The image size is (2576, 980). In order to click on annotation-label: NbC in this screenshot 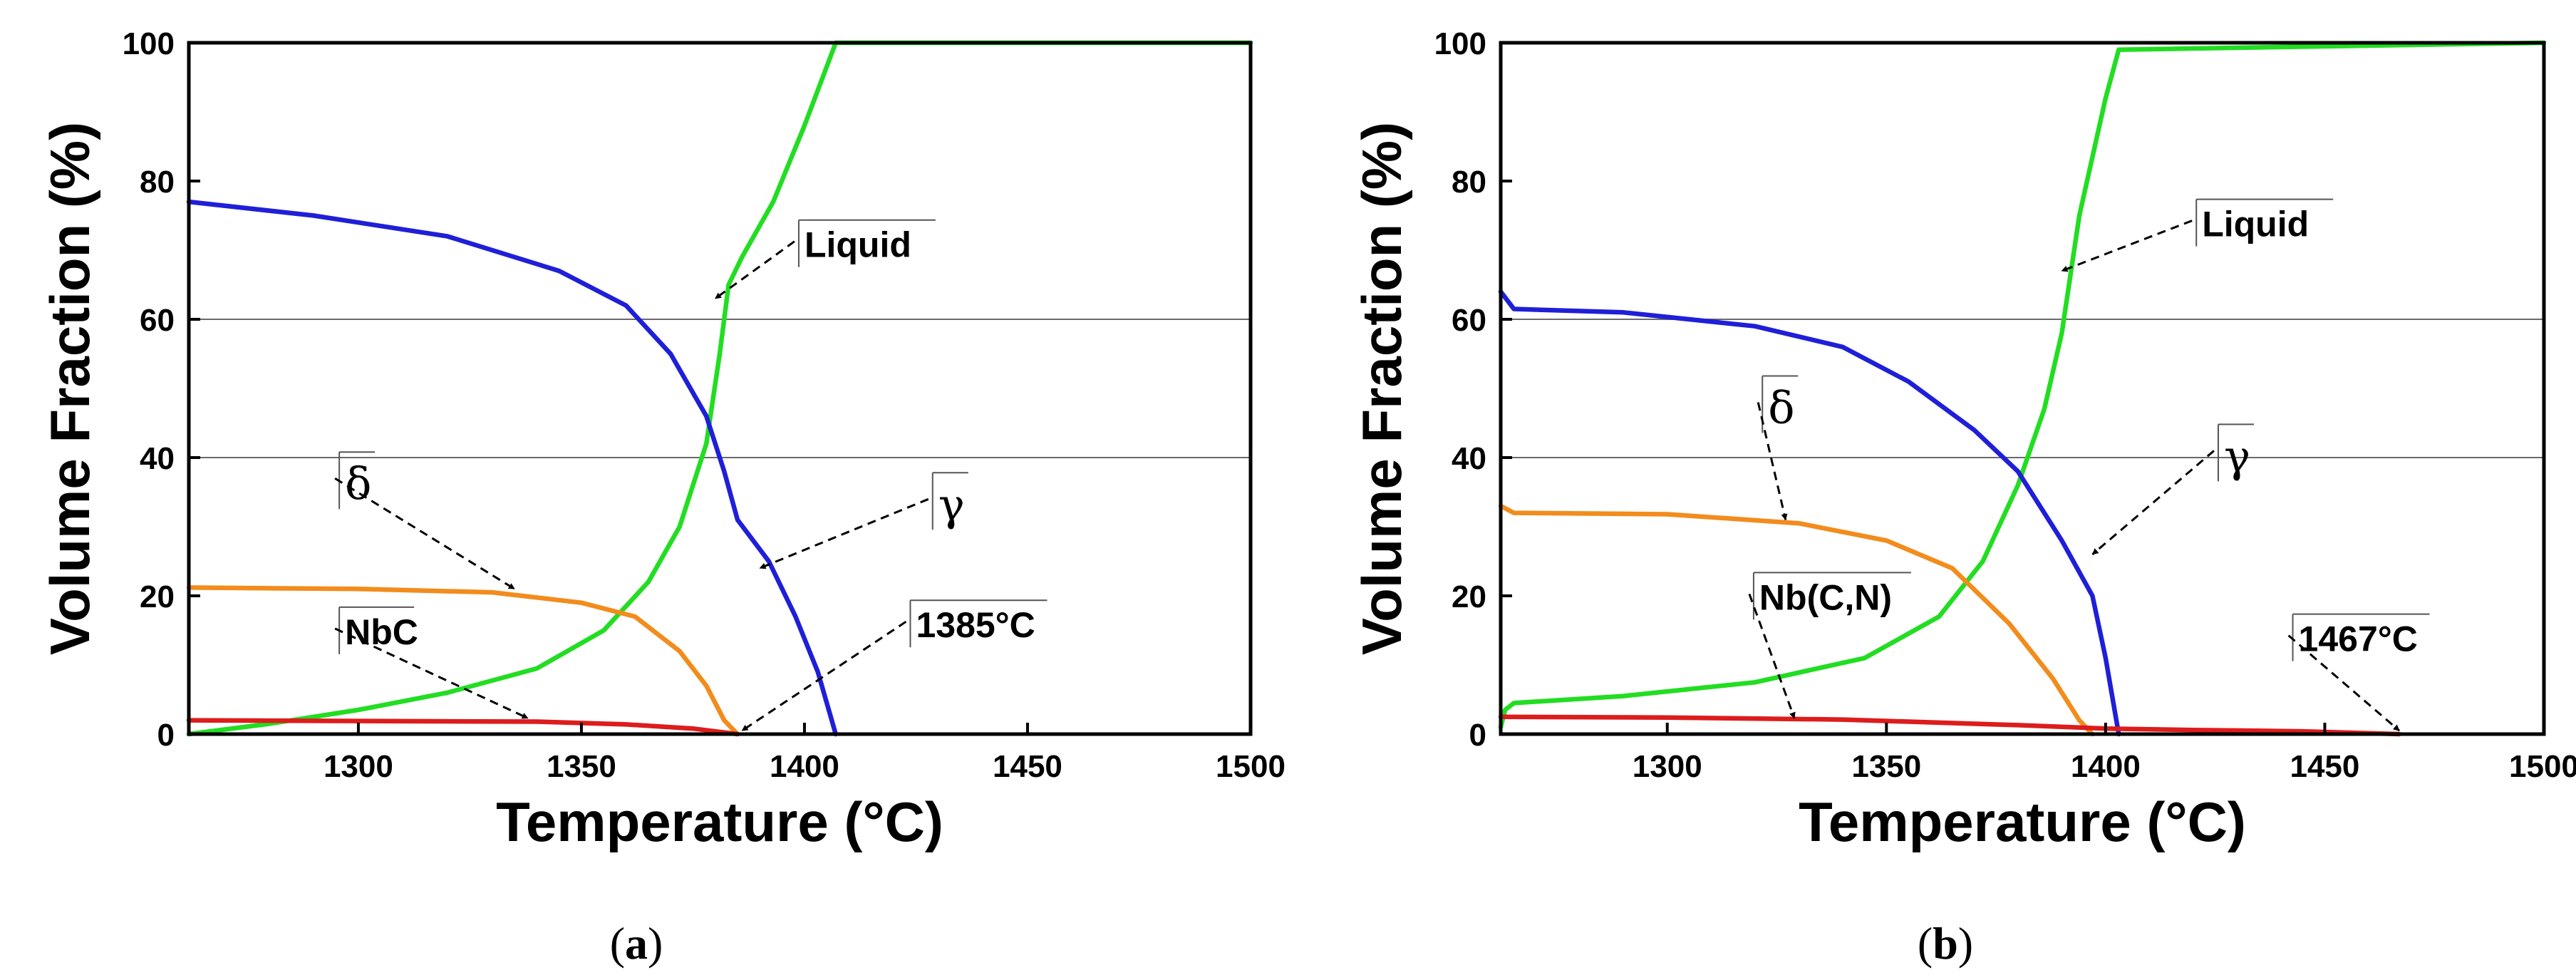, I will do `click(382, 632)`.